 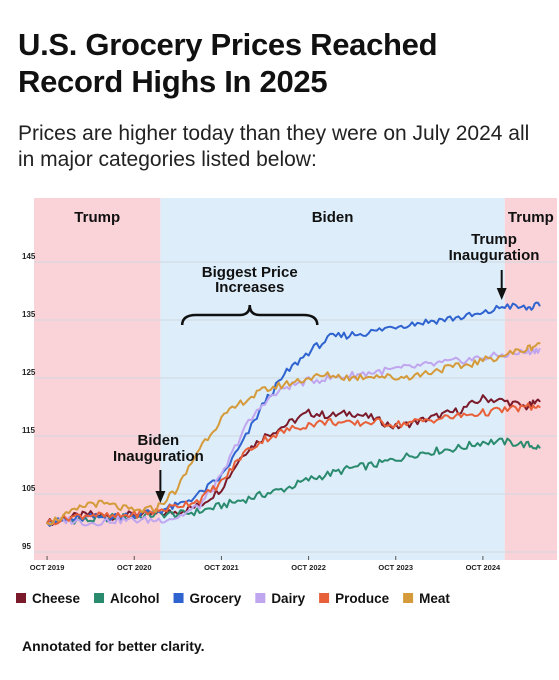 I want to click on annotation-trump-line-1: Inauguration, so click(x=494, y=255).